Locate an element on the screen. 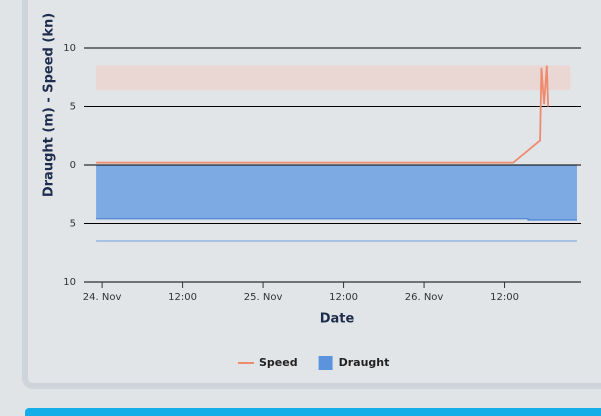  y-tick-label: 0 is located at coordinates (73, 165).